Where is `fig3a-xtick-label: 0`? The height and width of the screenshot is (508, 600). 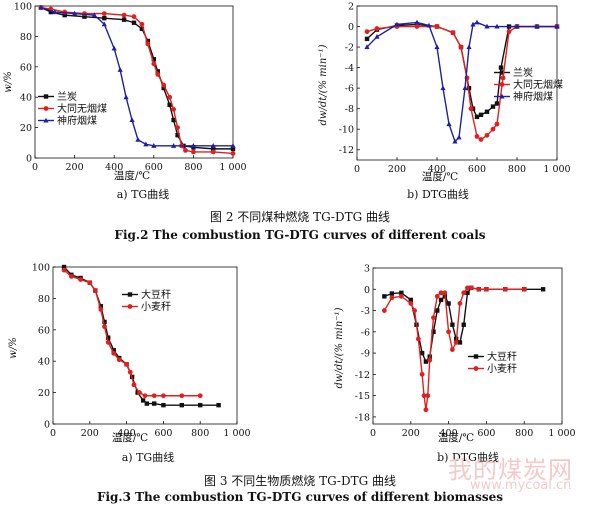
fig3a-xtick-label: 0 is located at coordinates (53, 433).